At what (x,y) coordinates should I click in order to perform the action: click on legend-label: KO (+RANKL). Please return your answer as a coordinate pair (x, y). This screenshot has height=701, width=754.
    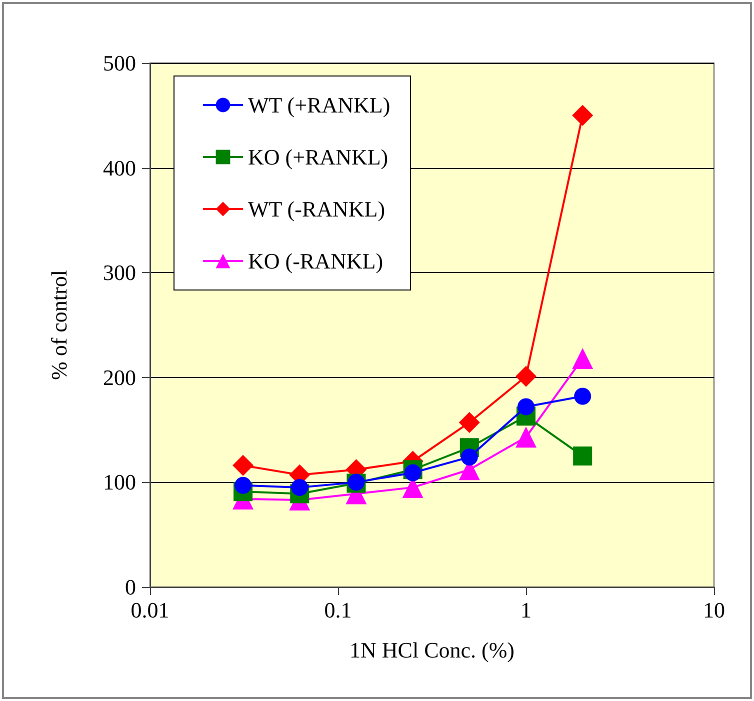
    Looking at the image, I should click on (318, 157).